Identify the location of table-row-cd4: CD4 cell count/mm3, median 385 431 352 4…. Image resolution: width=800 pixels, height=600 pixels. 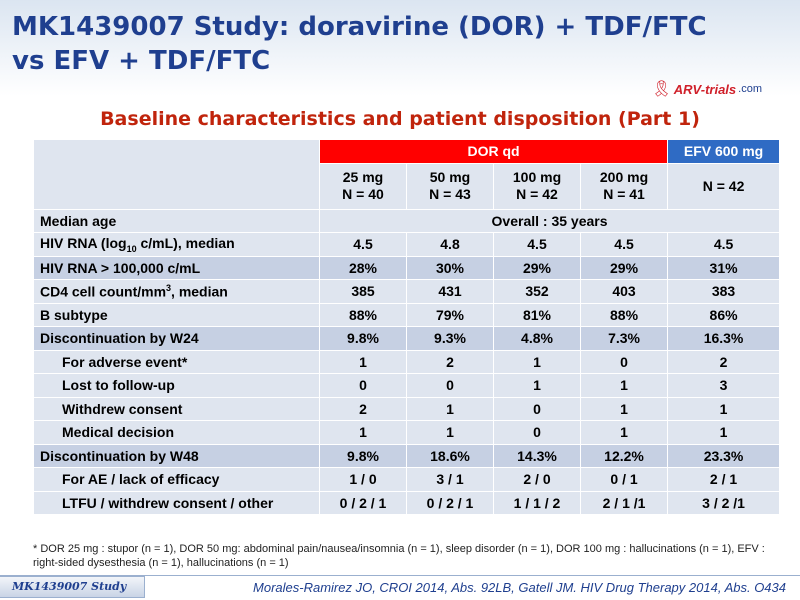
(407, 291).